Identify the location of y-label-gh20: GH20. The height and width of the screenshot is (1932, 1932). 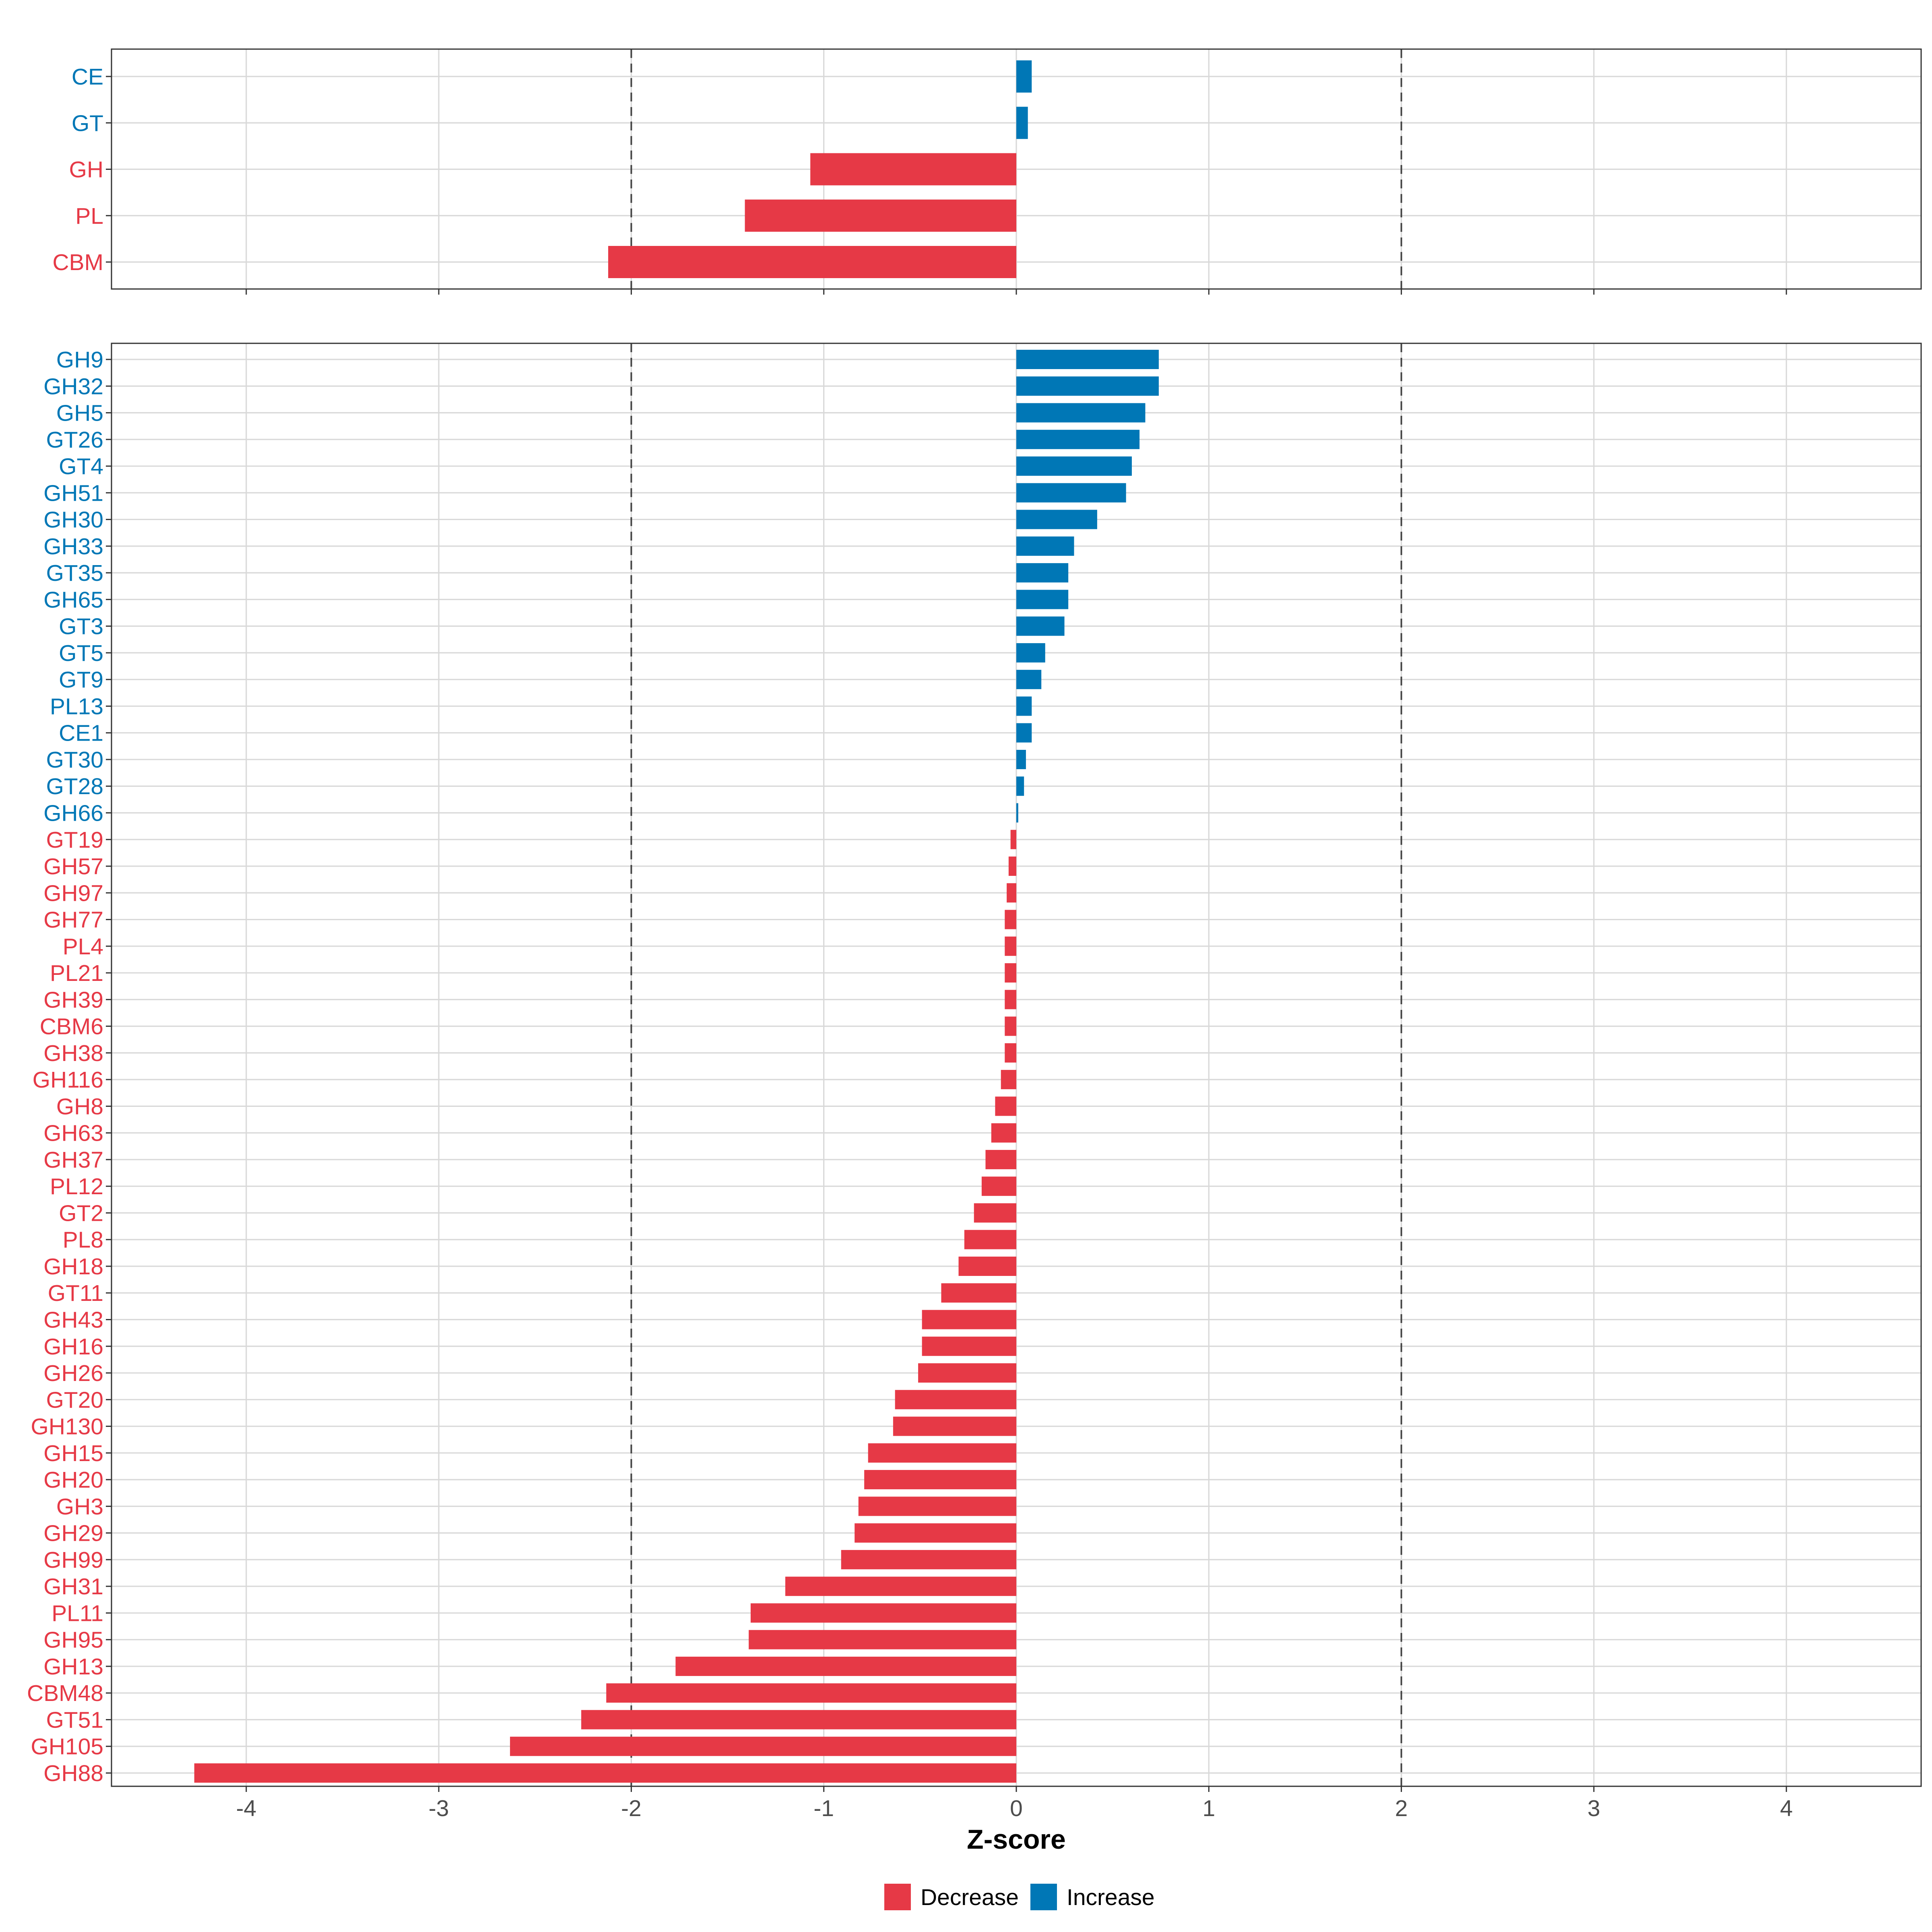
(73, 1480).